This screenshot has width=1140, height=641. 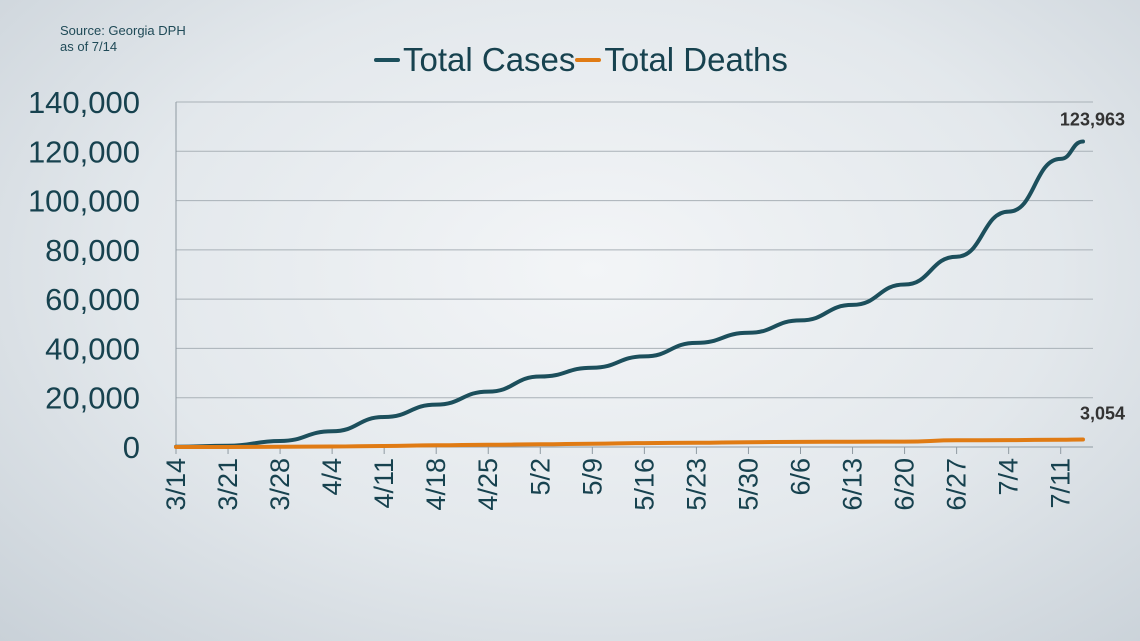 I want to click on x-tick-label: 6/20, so click(x=905, y=484).